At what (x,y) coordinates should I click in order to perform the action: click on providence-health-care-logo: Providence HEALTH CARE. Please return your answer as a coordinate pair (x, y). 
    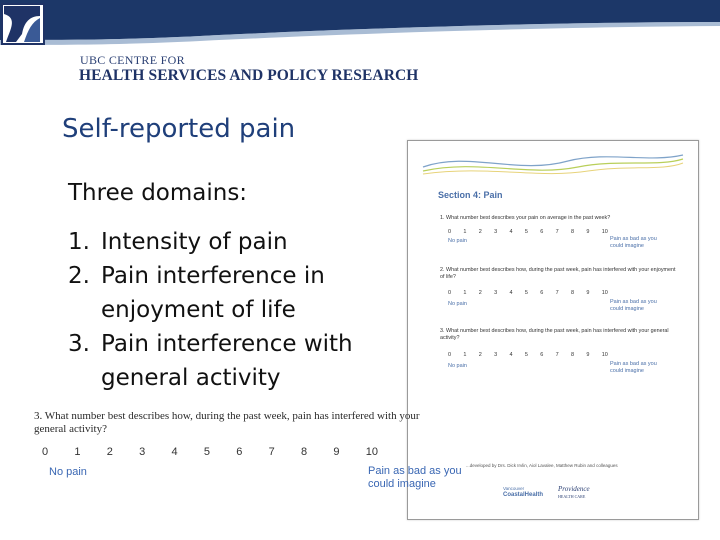
    Looking at the image, I should click on (574, 493).